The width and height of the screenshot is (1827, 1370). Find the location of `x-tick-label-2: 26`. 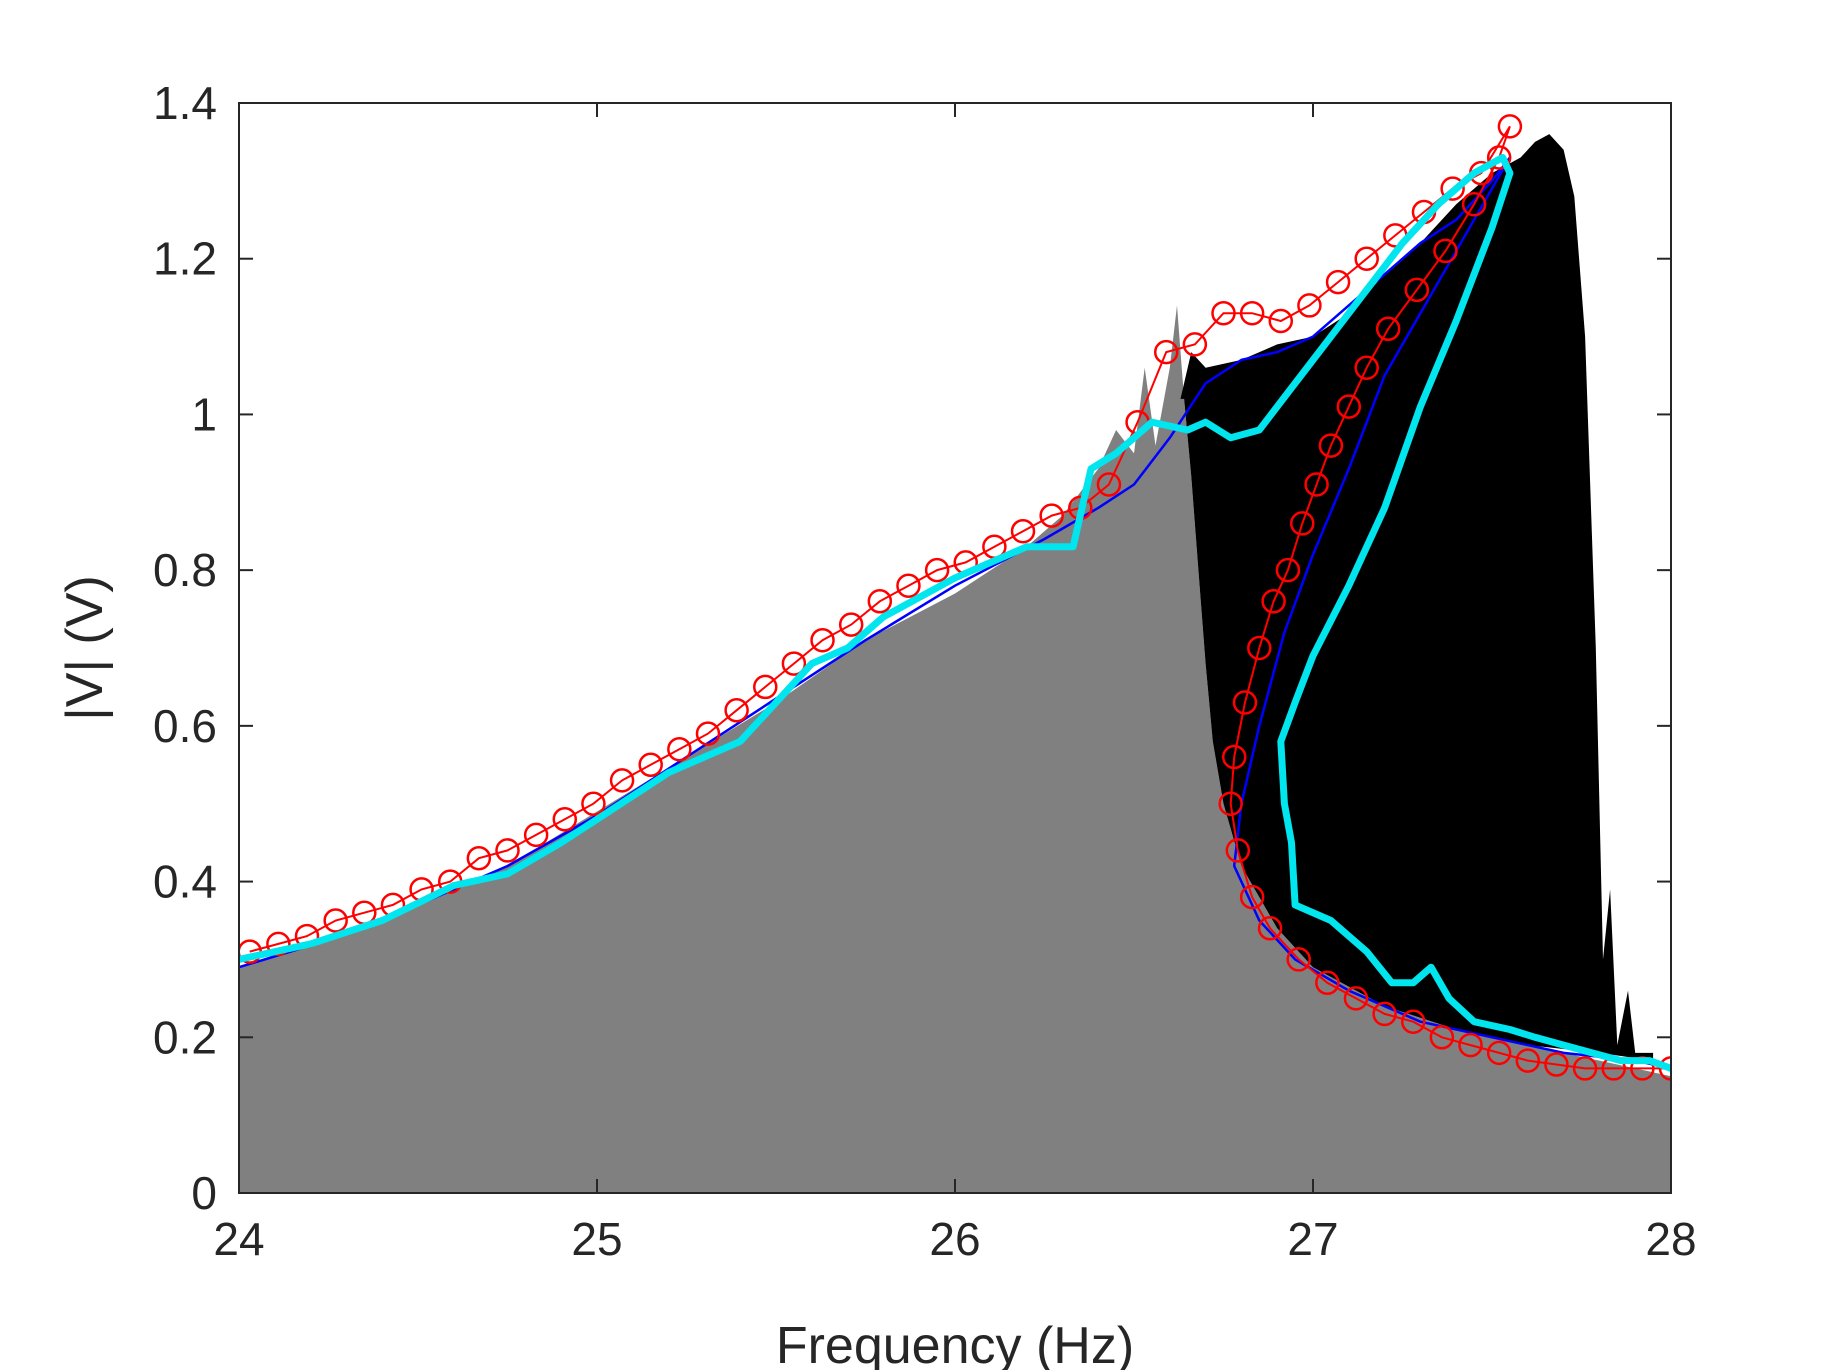

x-tick-label-2: 26 is located at coordinates (954, 1239).